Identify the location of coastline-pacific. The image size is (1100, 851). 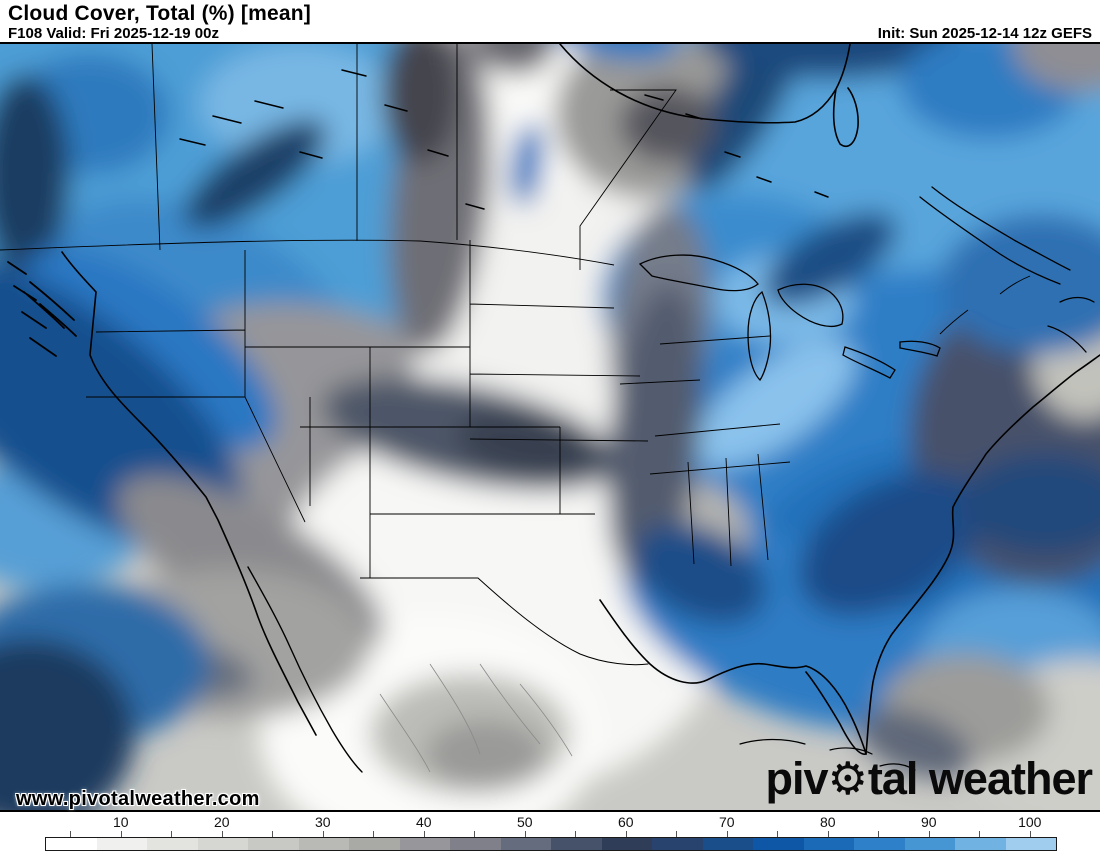
(189, 493).